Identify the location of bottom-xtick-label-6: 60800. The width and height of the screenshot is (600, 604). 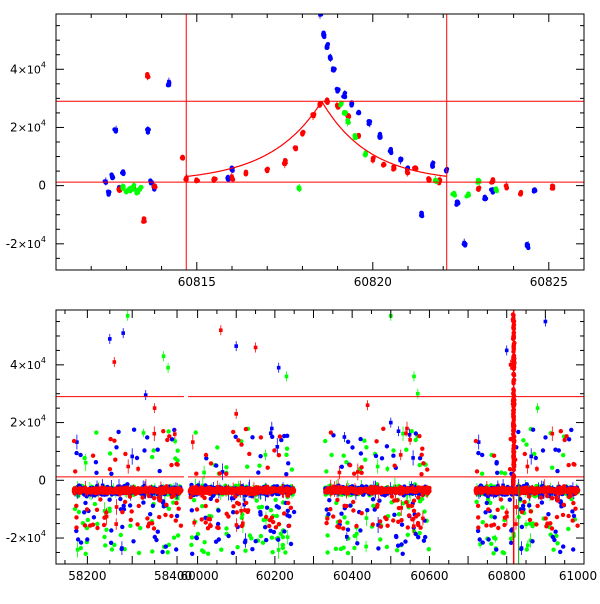
(507, 576).